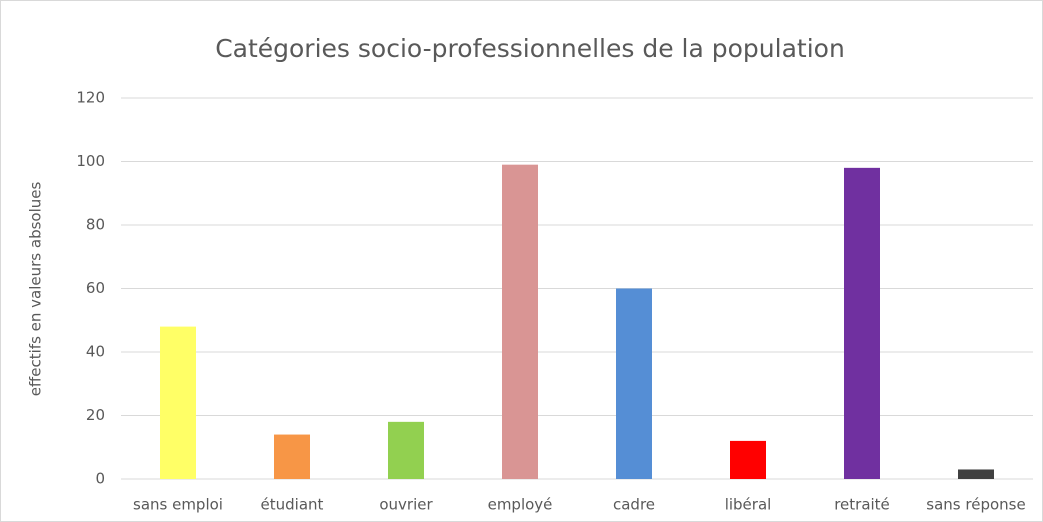  What do you see at coordinates (975, 505) in the screenshot?
I see `x-tick-label: sans réponse` at bounding box center [975, 505].